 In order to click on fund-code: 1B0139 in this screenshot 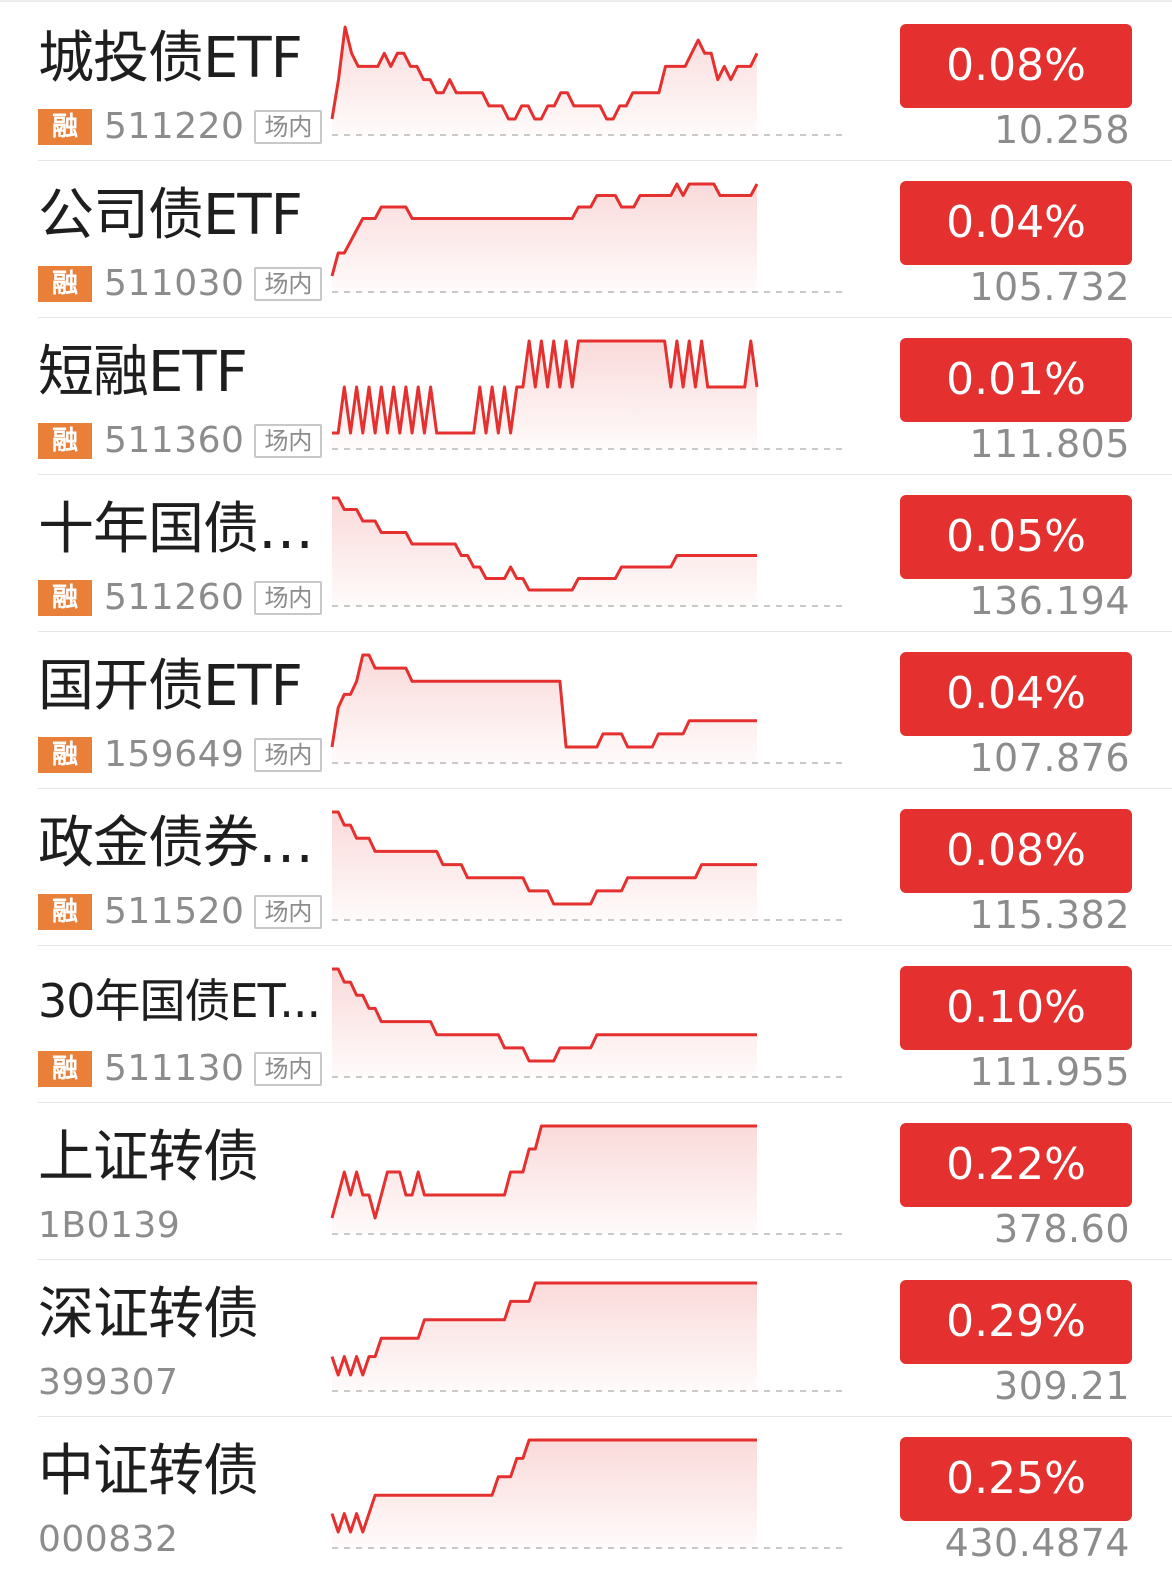, I will do `click(109, 1225)`.